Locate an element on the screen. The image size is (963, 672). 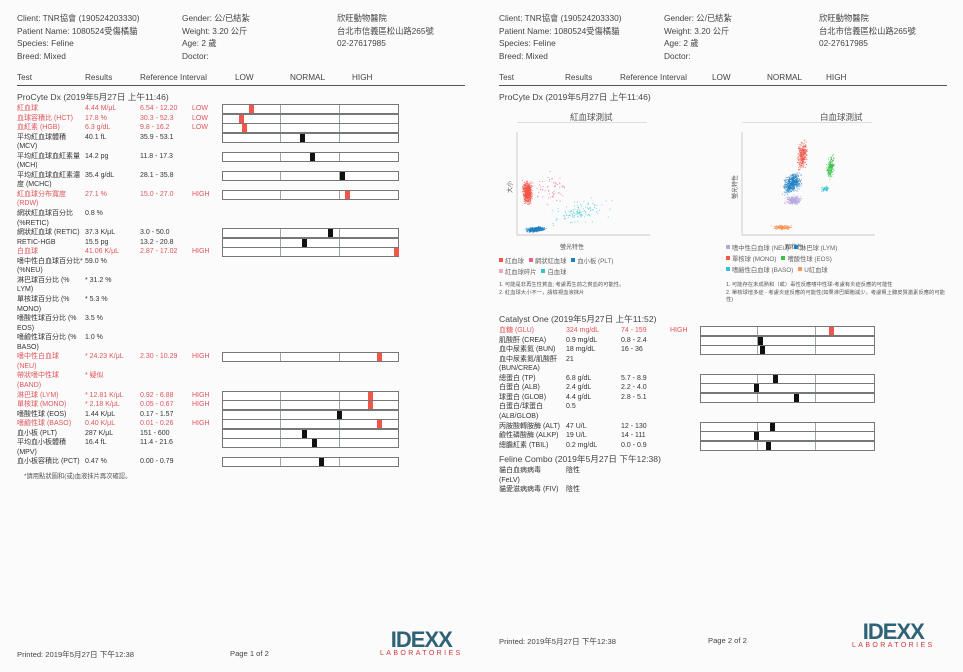
reference-interval: 6.54 - 12.20 is located at coordinates (159, 108).